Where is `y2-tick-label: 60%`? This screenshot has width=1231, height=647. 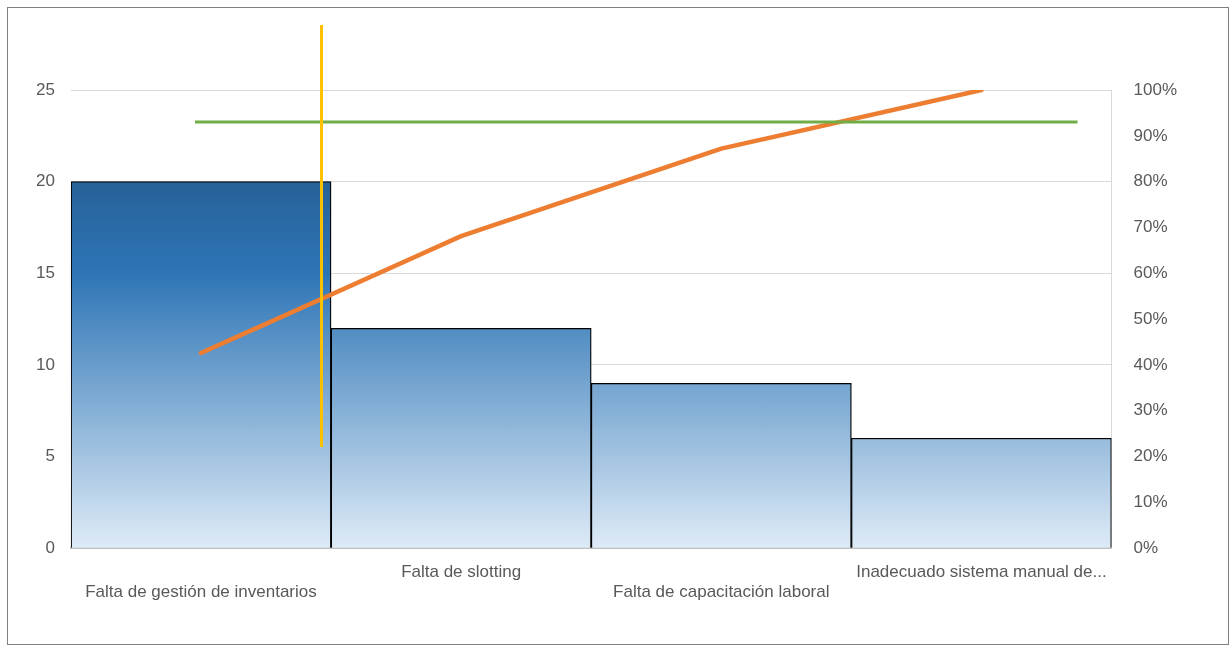 y2-tick-label: 60% is located at coordinates (1150, 272).